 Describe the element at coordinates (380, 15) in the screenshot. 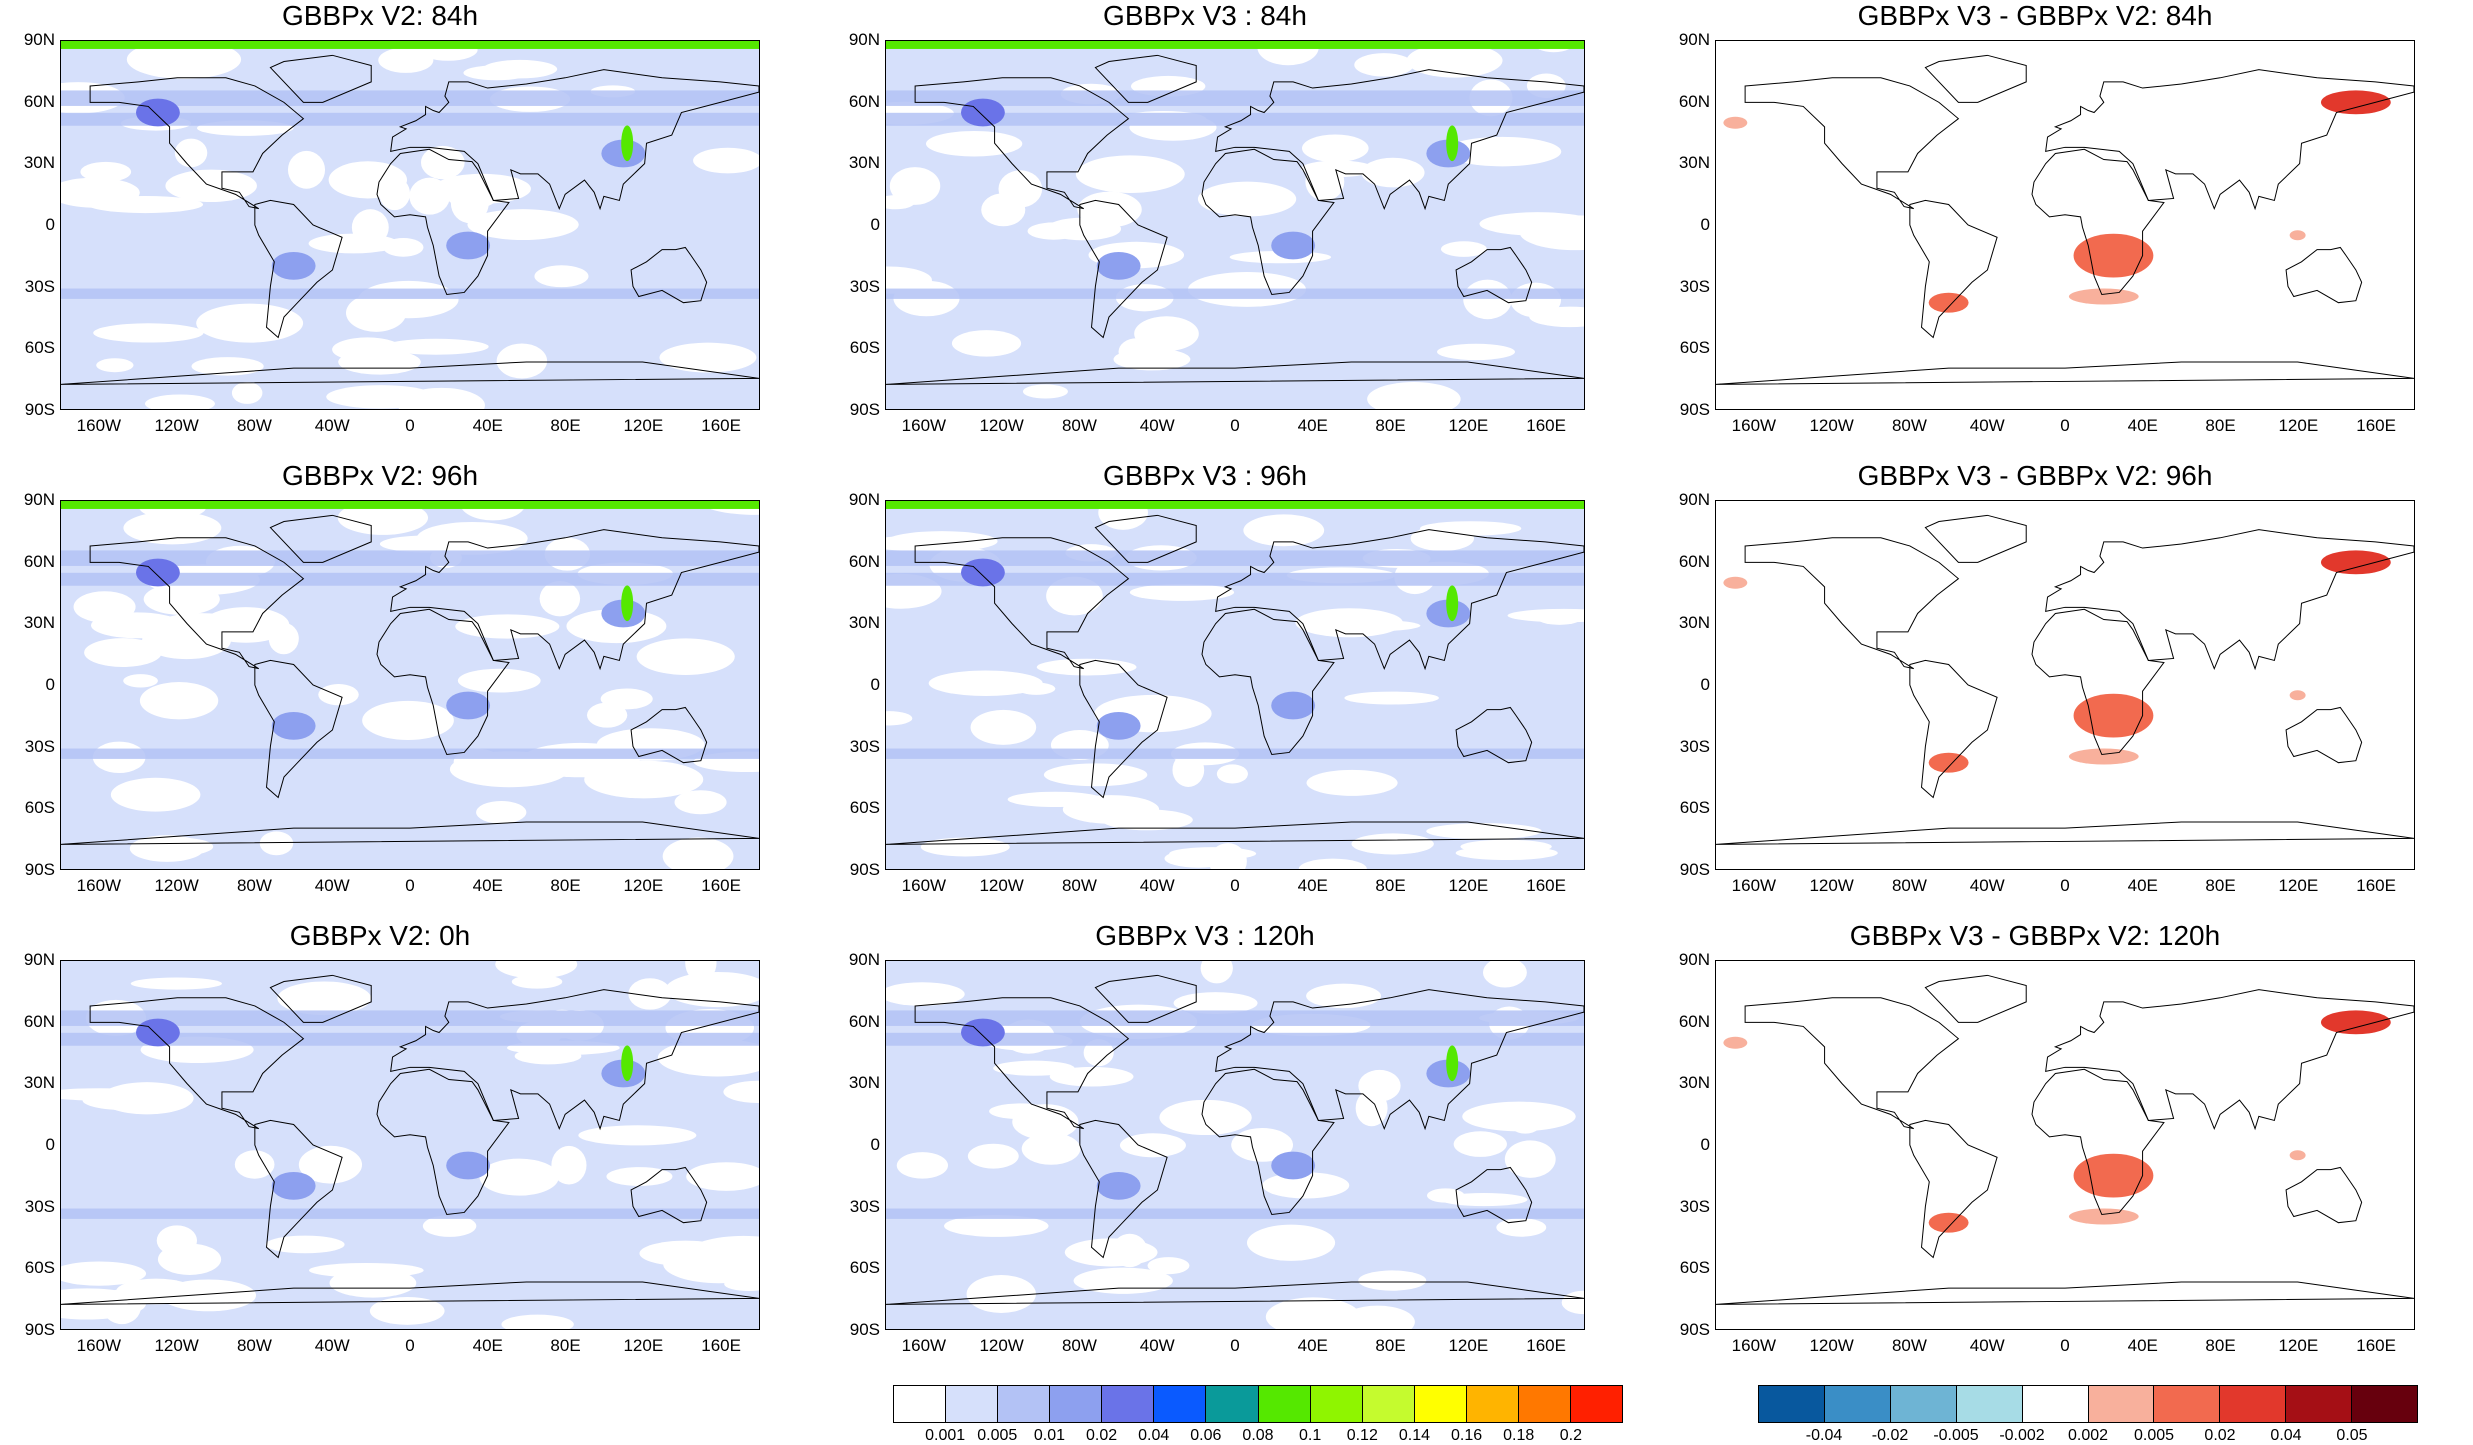

I see `panel-title: GBBPx V2: 84h` at that location.